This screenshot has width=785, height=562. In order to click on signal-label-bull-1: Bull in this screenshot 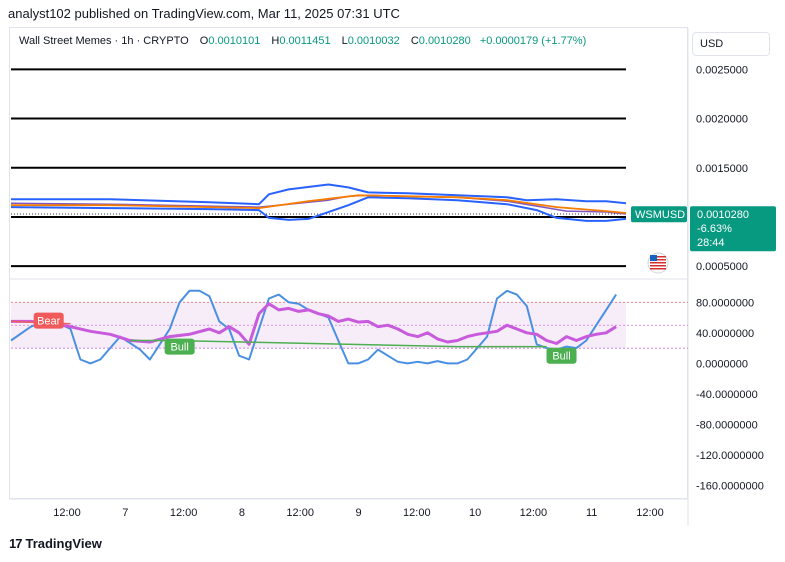, I will do `click(179, 348)`.